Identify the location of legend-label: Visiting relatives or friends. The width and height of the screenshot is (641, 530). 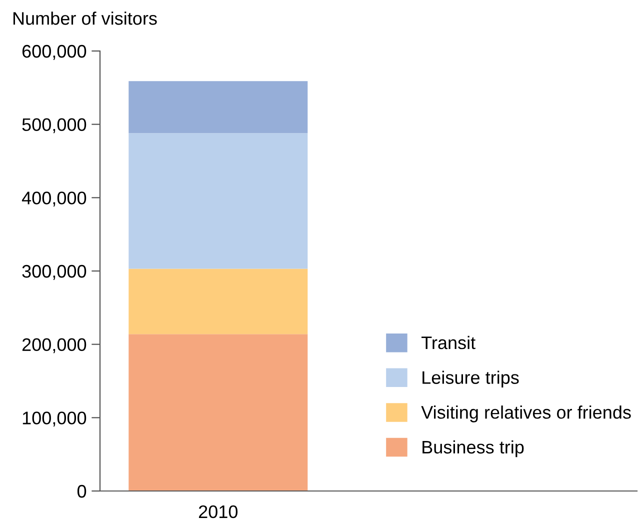
(526, 414).